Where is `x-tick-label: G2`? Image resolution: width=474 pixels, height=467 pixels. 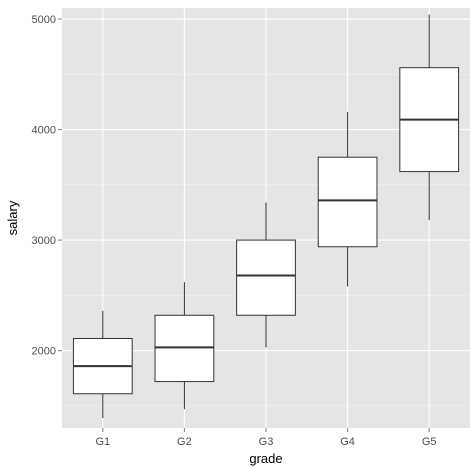
x-tick-label: G2 is located at coordinates (184, 442).